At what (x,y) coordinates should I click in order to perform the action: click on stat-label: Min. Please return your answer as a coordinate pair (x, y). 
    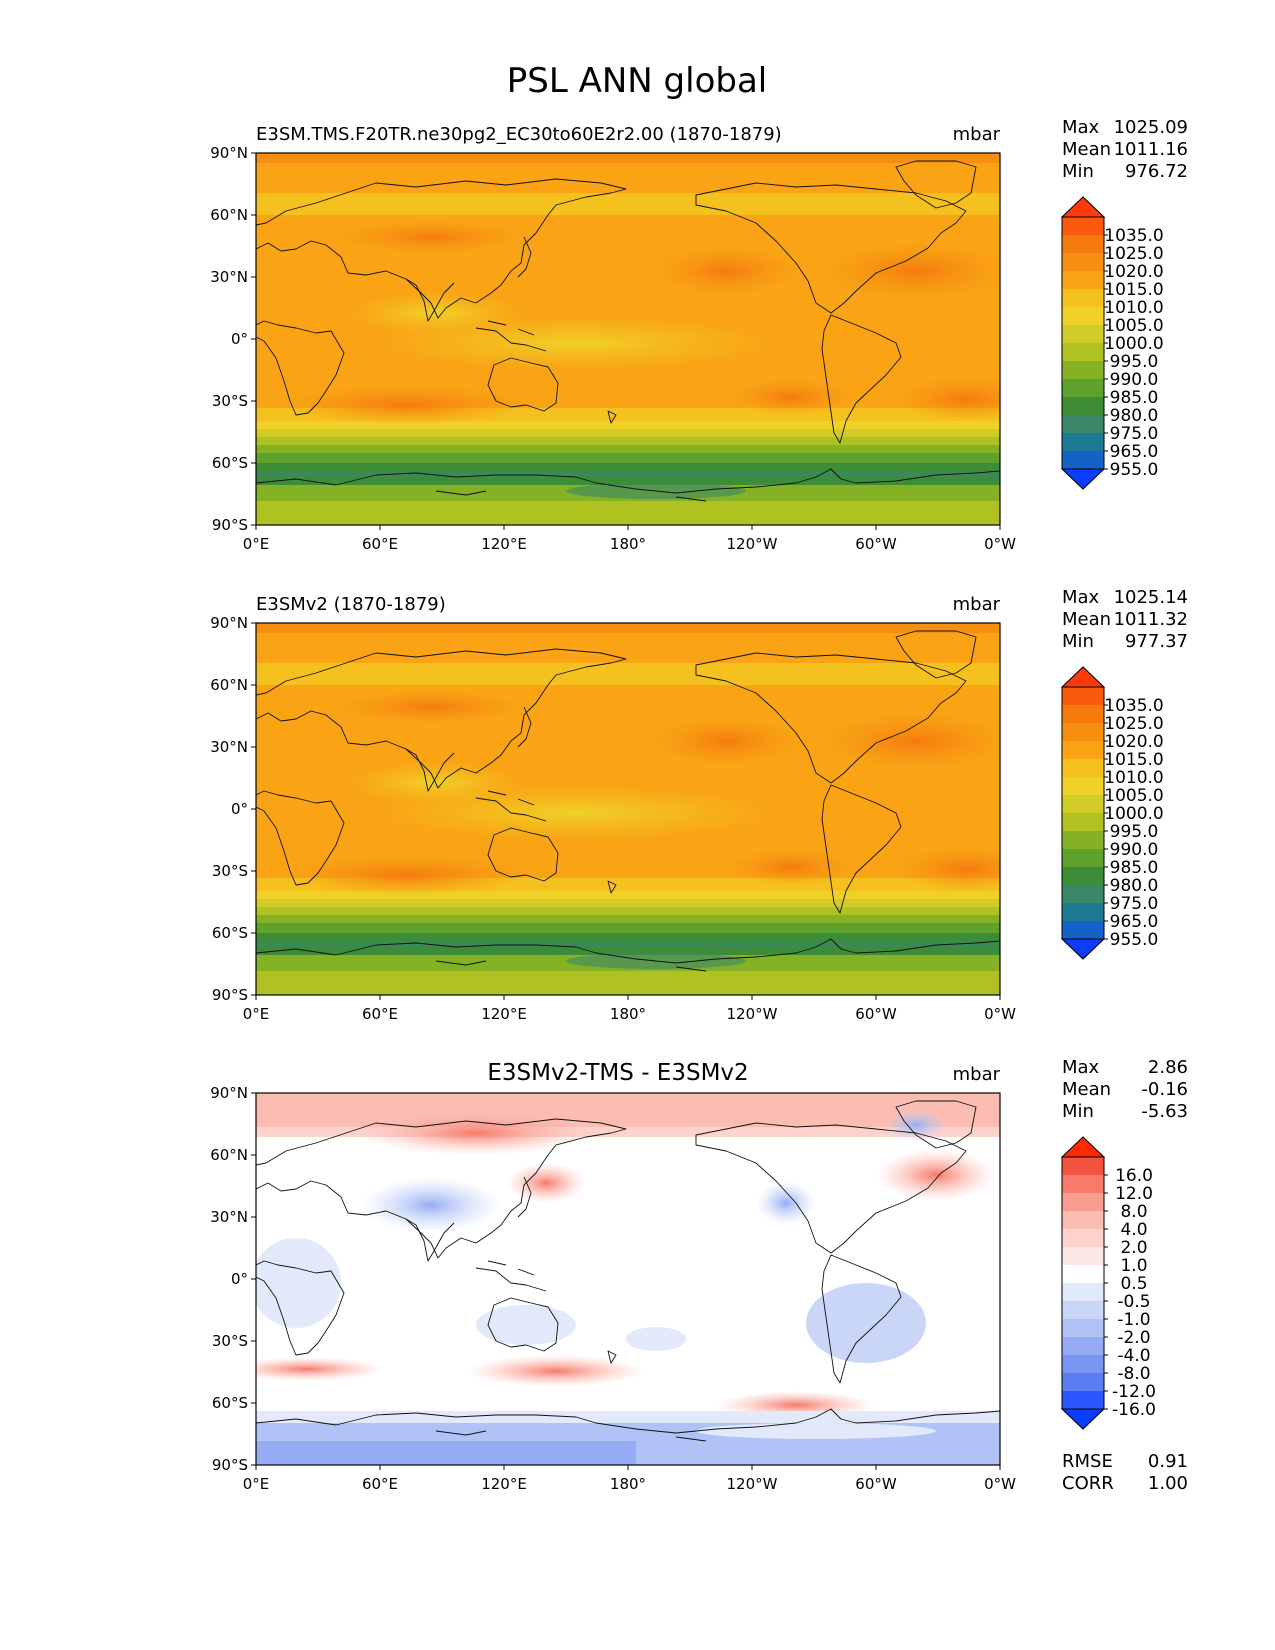
    Looking at the image, I should click on (1078, 641).